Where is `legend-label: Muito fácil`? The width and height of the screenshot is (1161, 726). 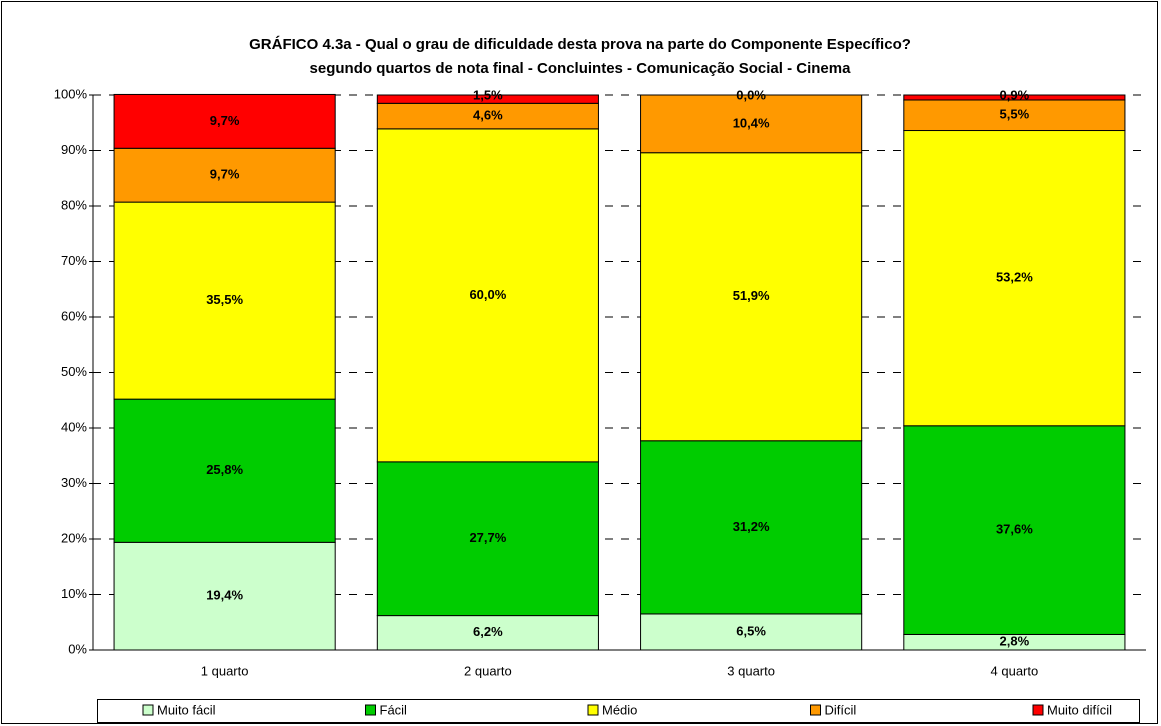 legend-label: Muito fácil is located at coordinates (186, 709).